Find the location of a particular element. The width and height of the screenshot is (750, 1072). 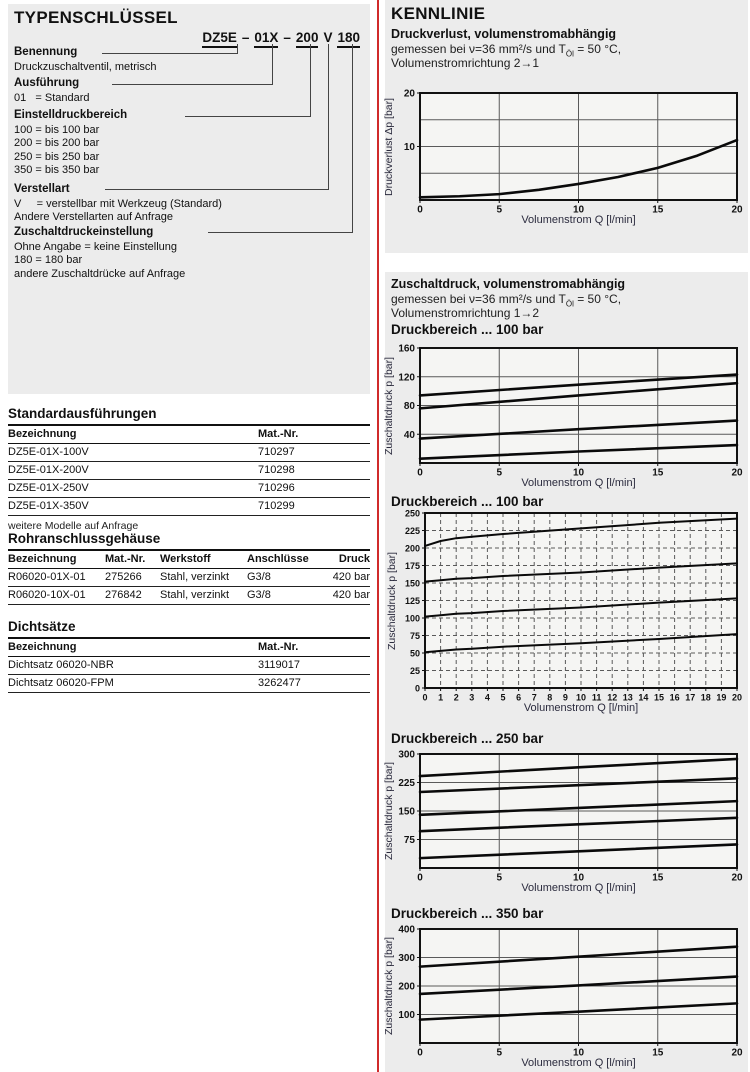

table-note: weitere Modelle auf Anfrage is located at coordinates (73, 526).